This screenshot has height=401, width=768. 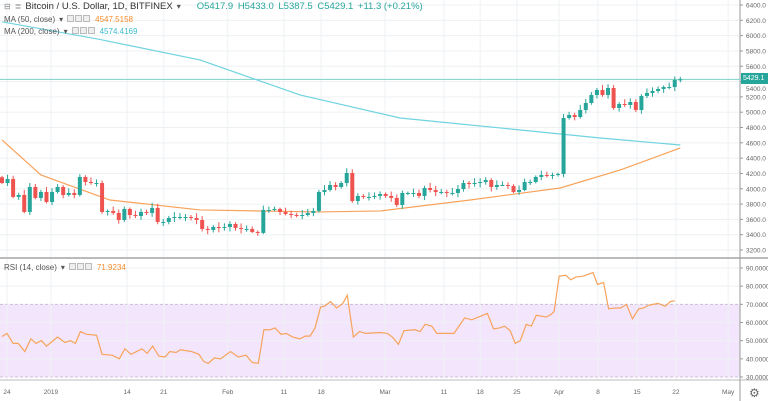 What do you see at coordinates (7, 392) in the screenshot?
I see `time-tick-label: 24` at bounding box center [7, 392].